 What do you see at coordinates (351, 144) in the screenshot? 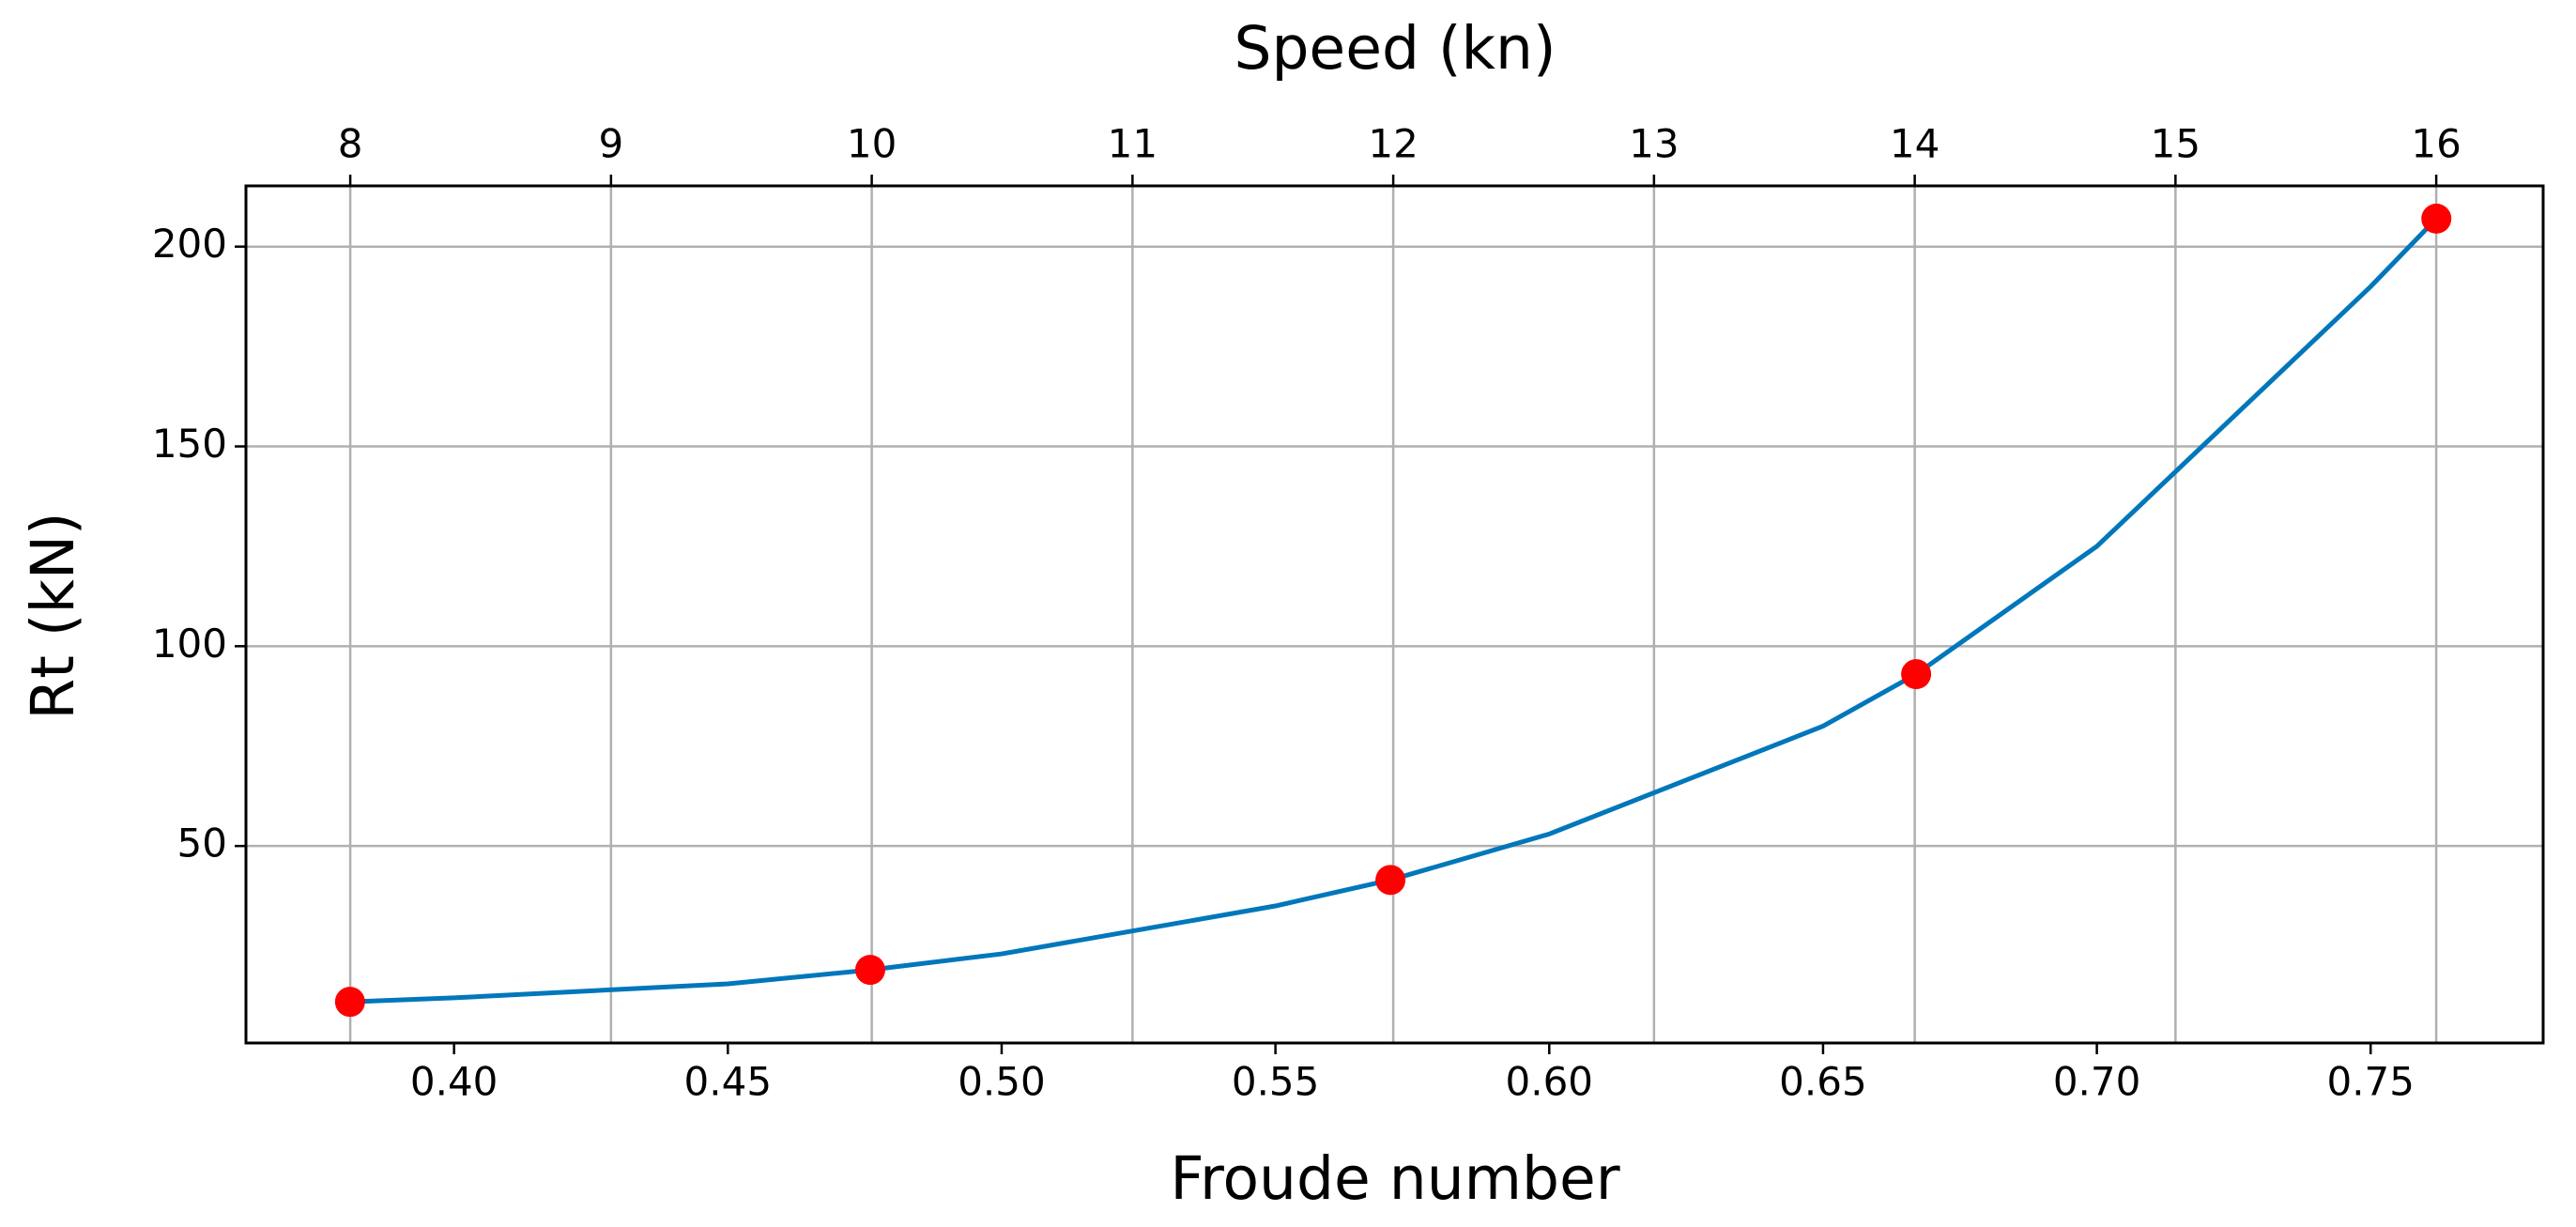
I see `x2-tick-label: 8` at bounding box center [351, 144].